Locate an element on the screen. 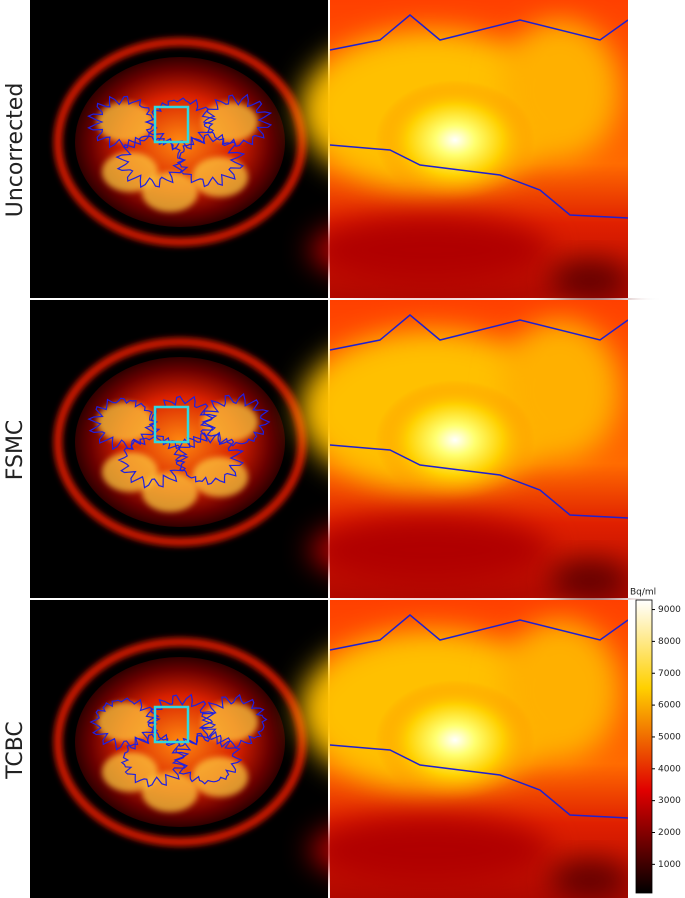 The image size is (685, 898). colorbar-tick-label: 6000 is located at coordinates (669, 706).